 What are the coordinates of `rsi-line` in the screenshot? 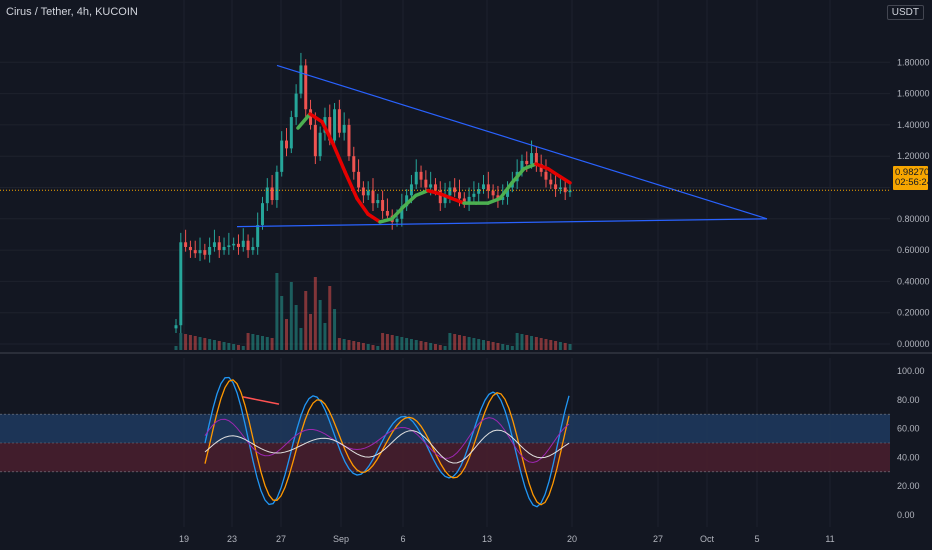 It's located at (387, 446).